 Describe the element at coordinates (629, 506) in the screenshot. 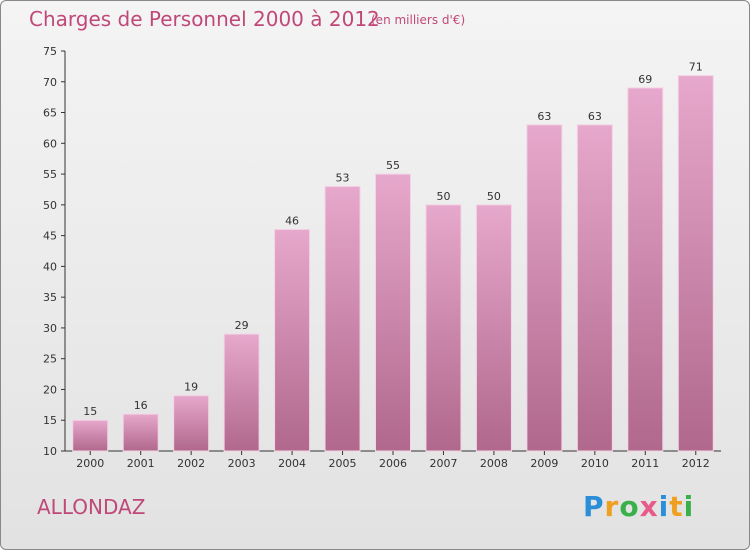

I see `logo-letter: o` at that location.